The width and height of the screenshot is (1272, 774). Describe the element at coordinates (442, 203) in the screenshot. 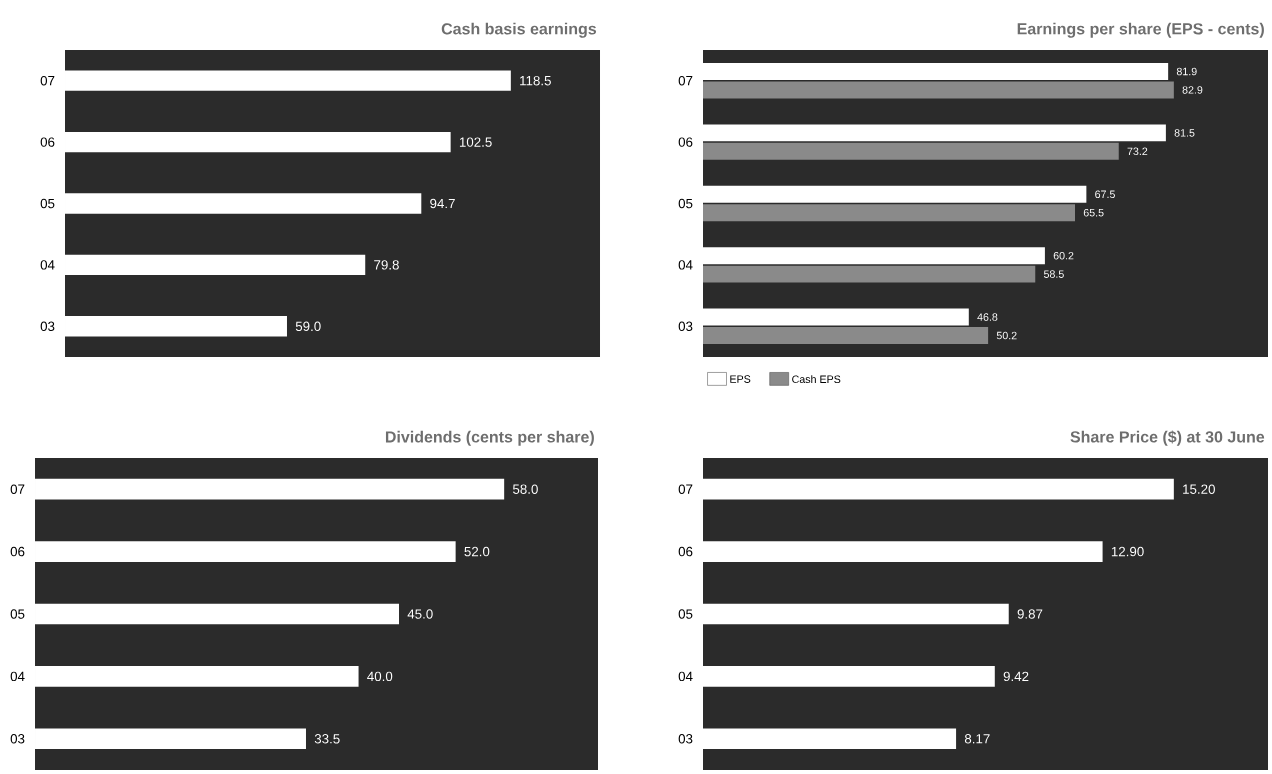

I see `data-label: 94.7` at that location.